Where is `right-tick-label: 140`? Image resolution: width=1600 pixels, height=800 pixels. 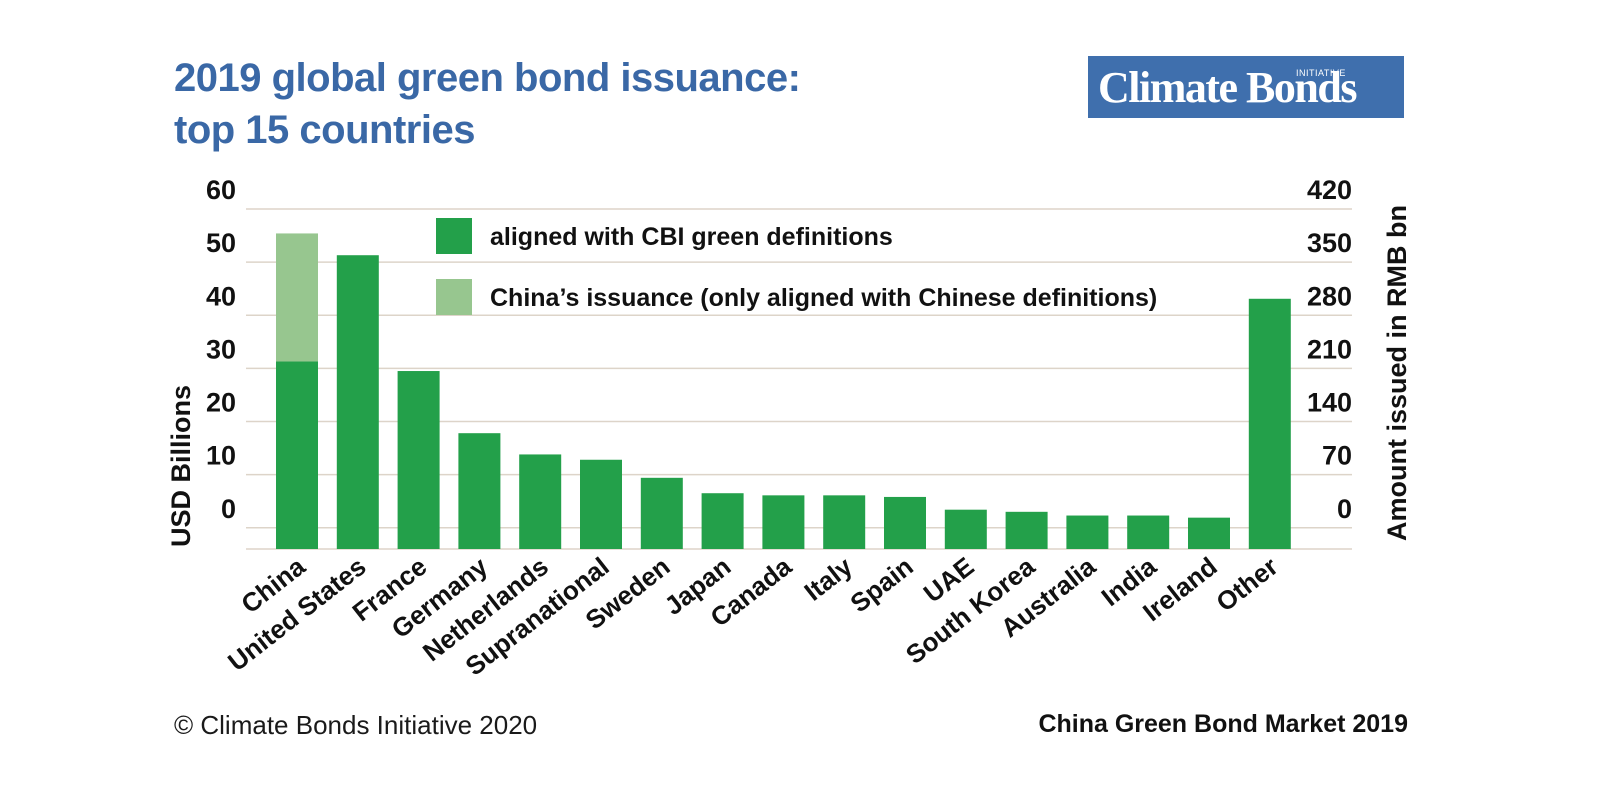
right-tick-label: 140 is located at coordinates (1329, 403).